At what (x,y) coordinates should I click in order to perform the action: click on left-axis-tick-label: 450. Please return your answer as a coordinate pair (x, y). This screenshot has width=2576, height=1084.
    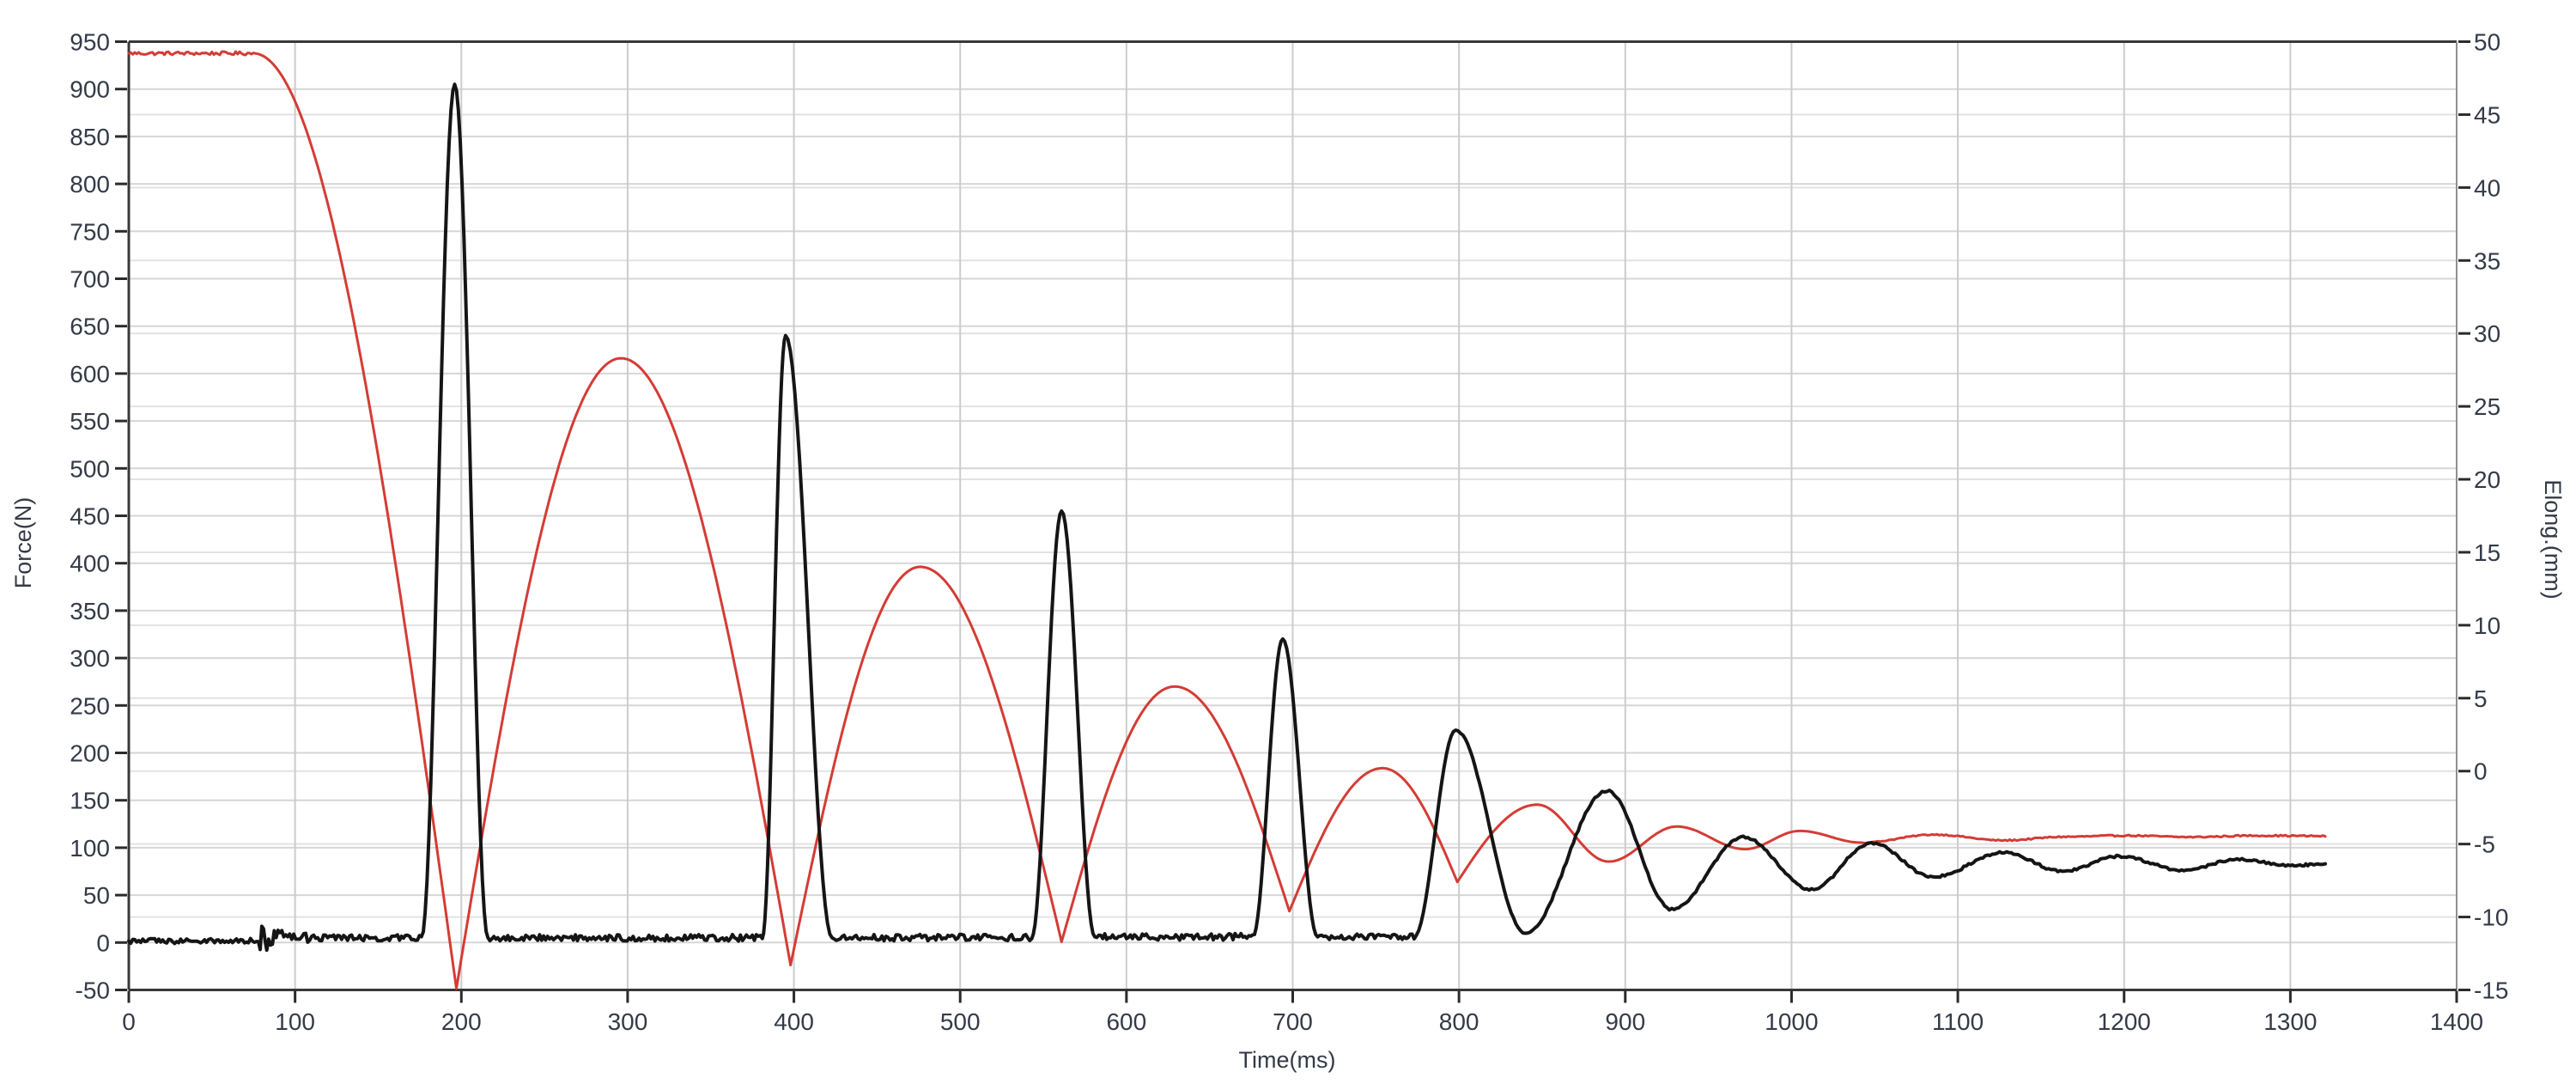
    Looking at the image, I should click on (90, 517).